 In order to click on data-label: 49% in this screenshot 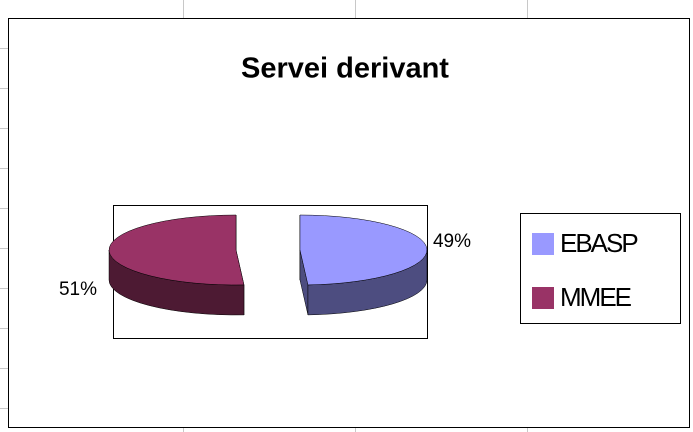, I will do `click(452, 241)`.